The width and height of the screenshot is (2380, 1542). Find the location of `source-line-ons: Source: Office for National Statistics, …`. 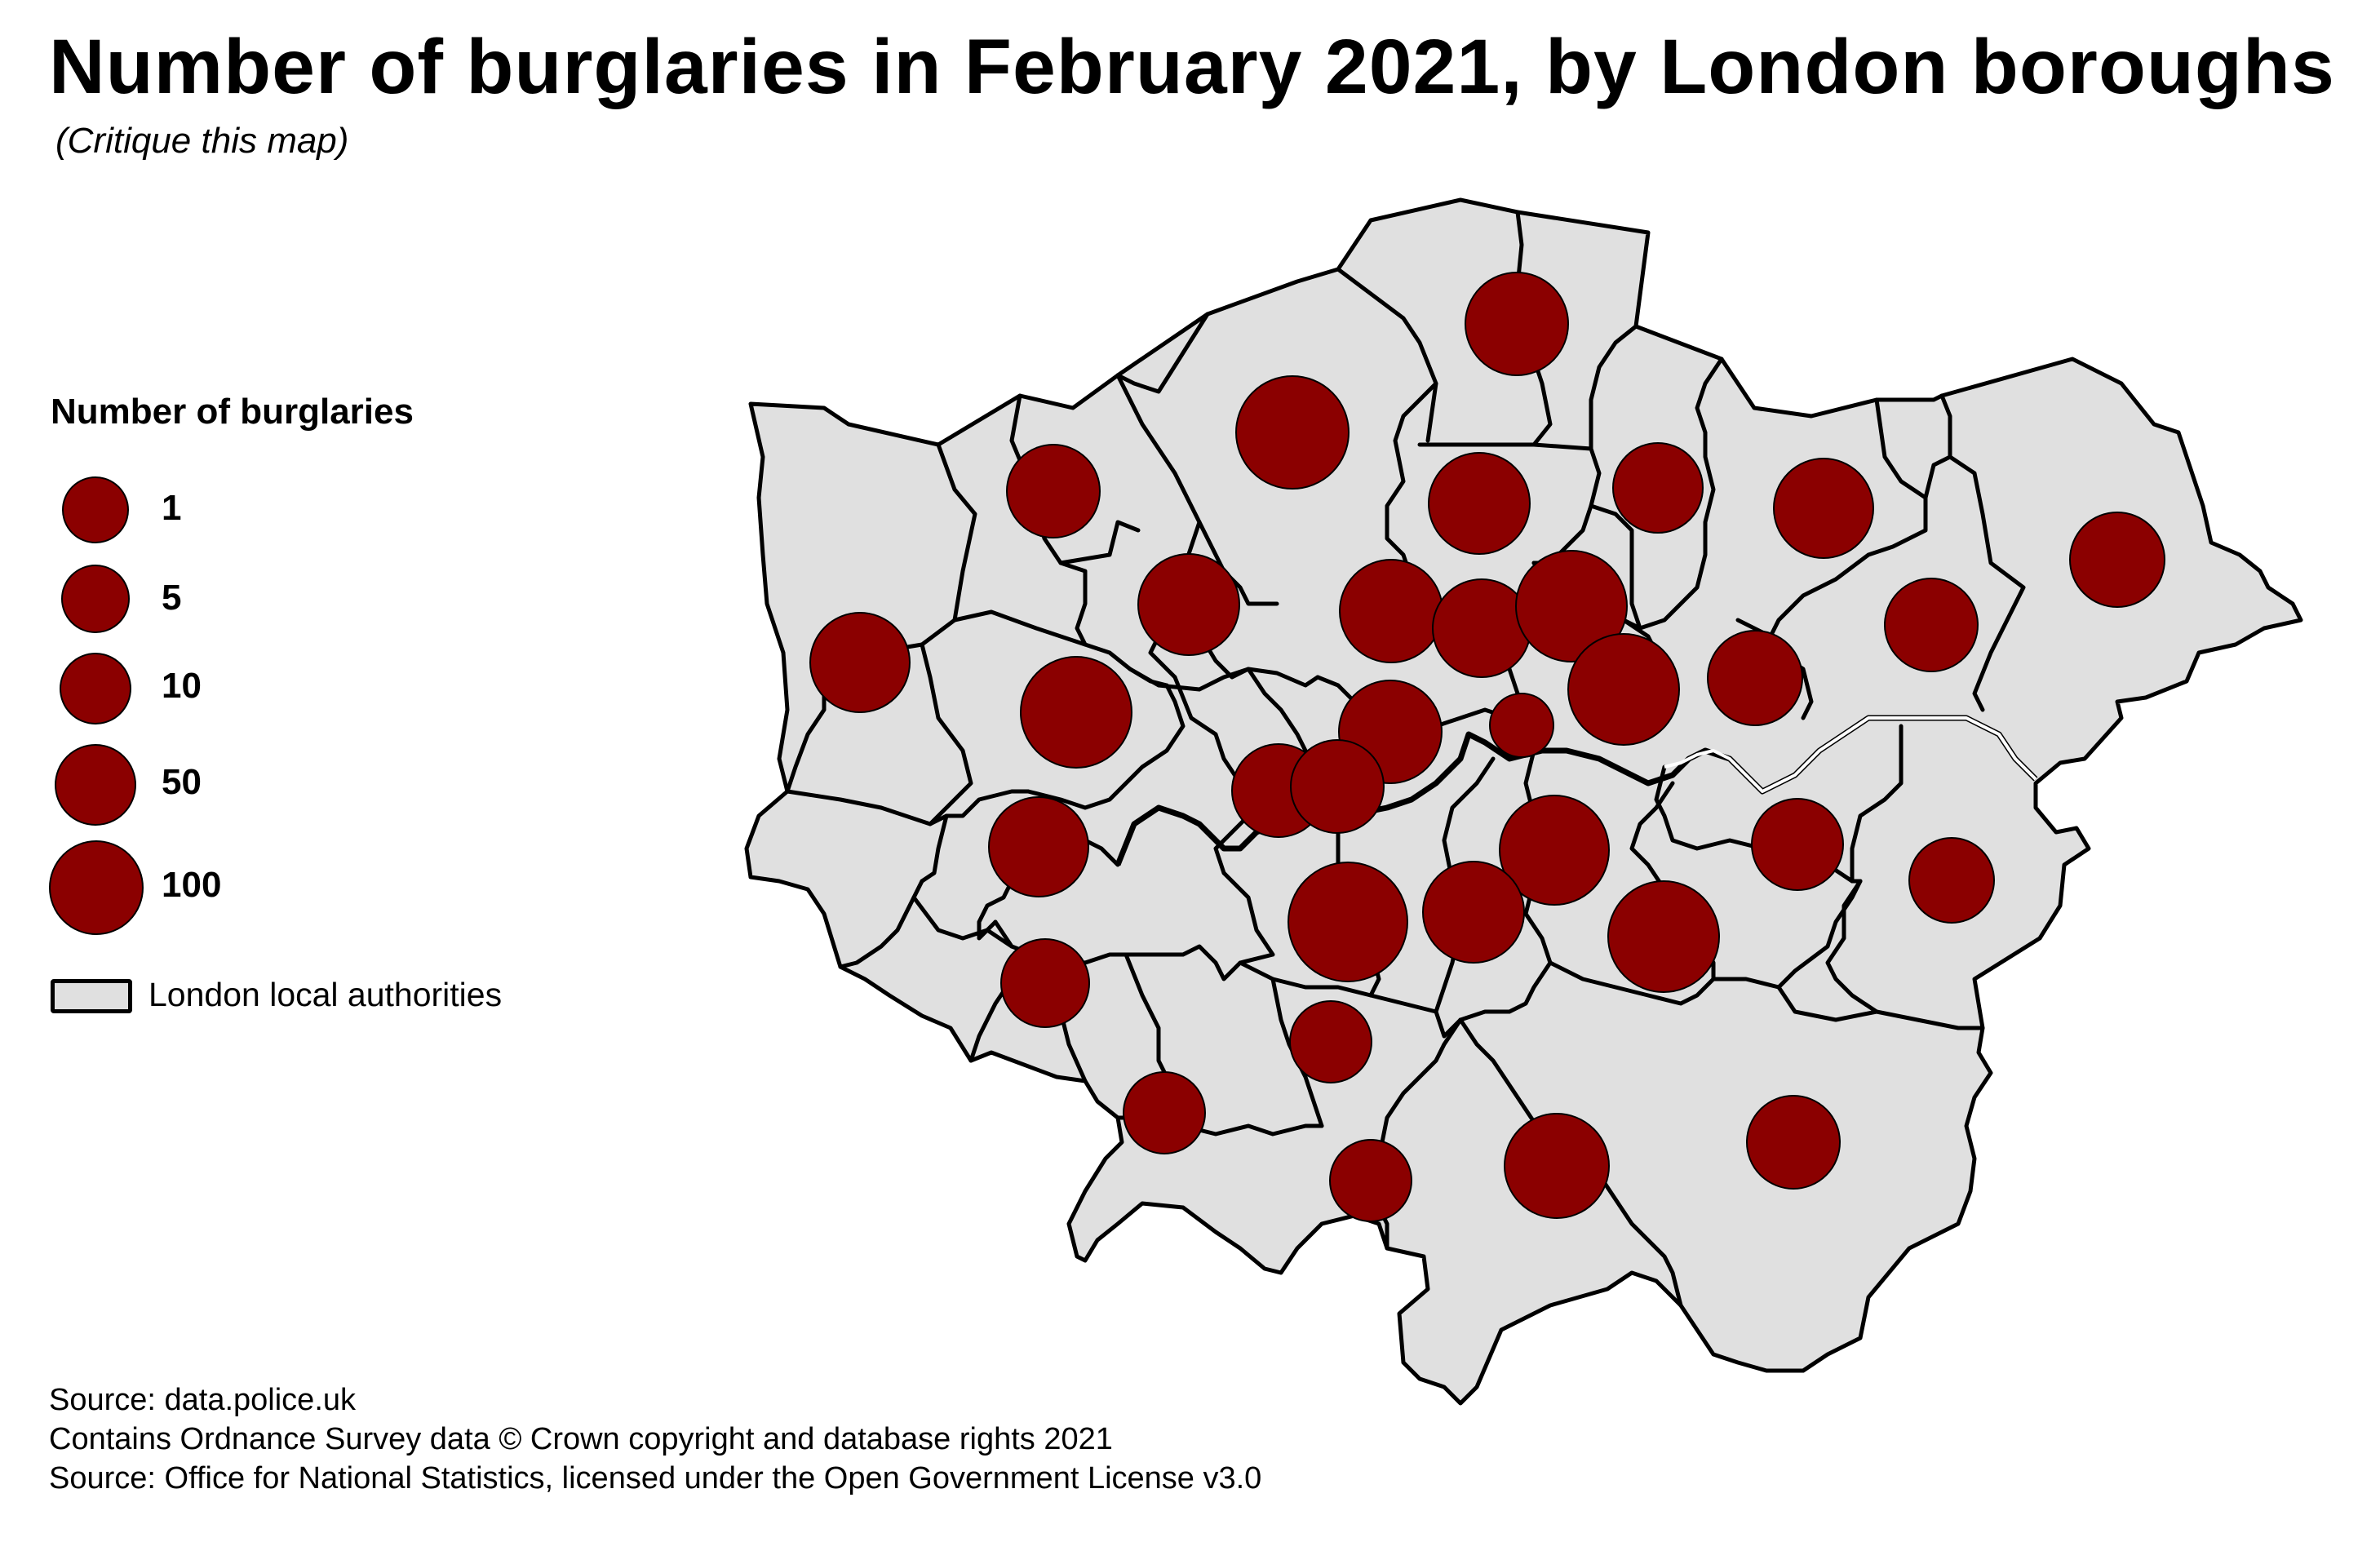

source-line-ons: Source: Office for National Statistics, … is located at coordinates (655, 1478).